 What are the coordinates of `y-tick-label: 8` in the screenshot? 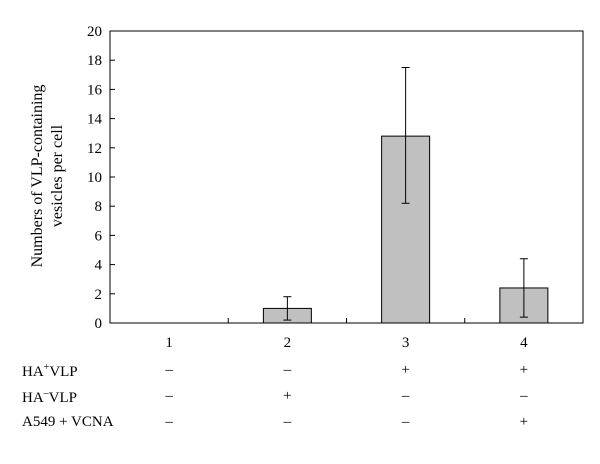 It's located at (99, 207).